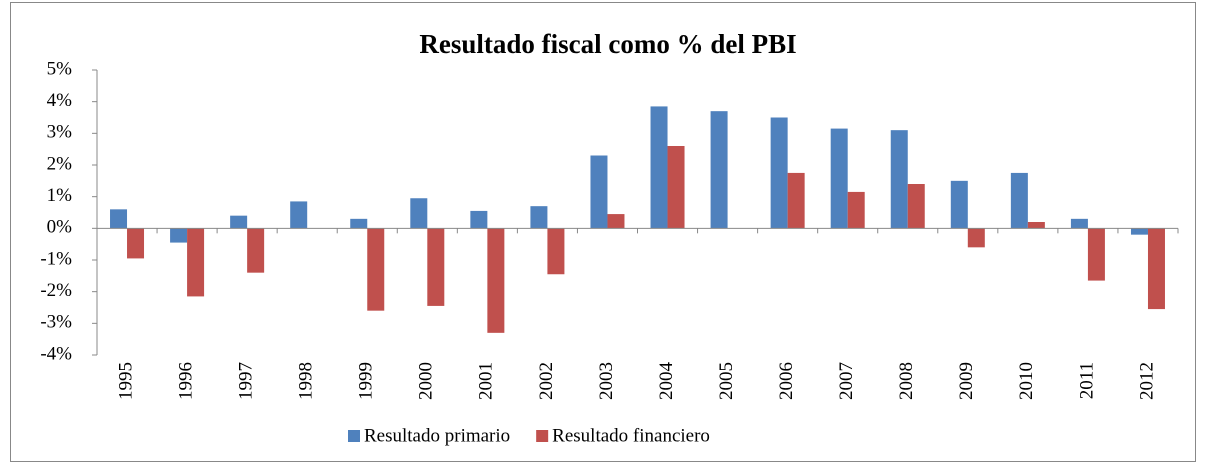  What do you see at coordinates (486, 381) in the screenshot?
I see `x-tick-label: 2001` at bounding box center [486, 381].